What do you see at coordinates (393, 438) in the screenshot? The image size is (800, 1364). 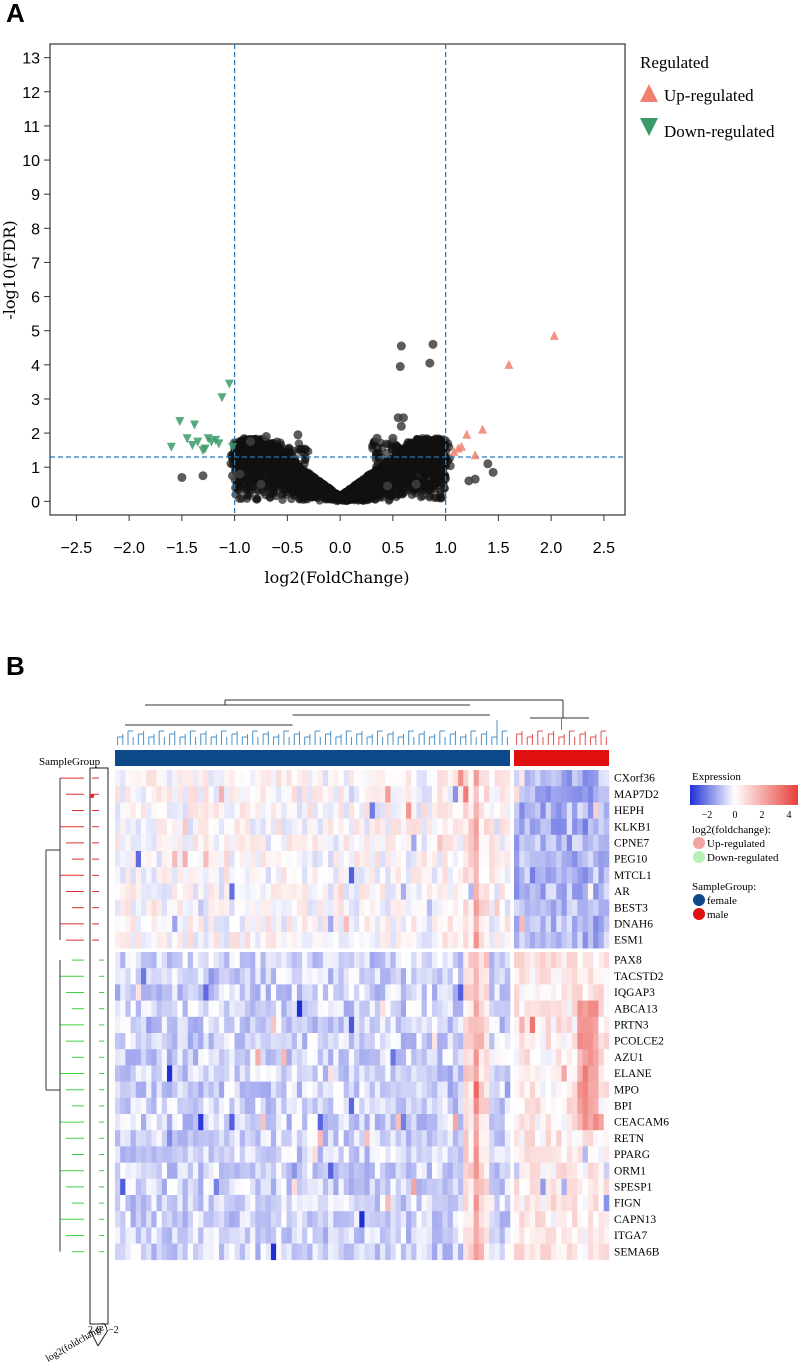 I see `nonsignificant-point` at bounding box center [393, 438].